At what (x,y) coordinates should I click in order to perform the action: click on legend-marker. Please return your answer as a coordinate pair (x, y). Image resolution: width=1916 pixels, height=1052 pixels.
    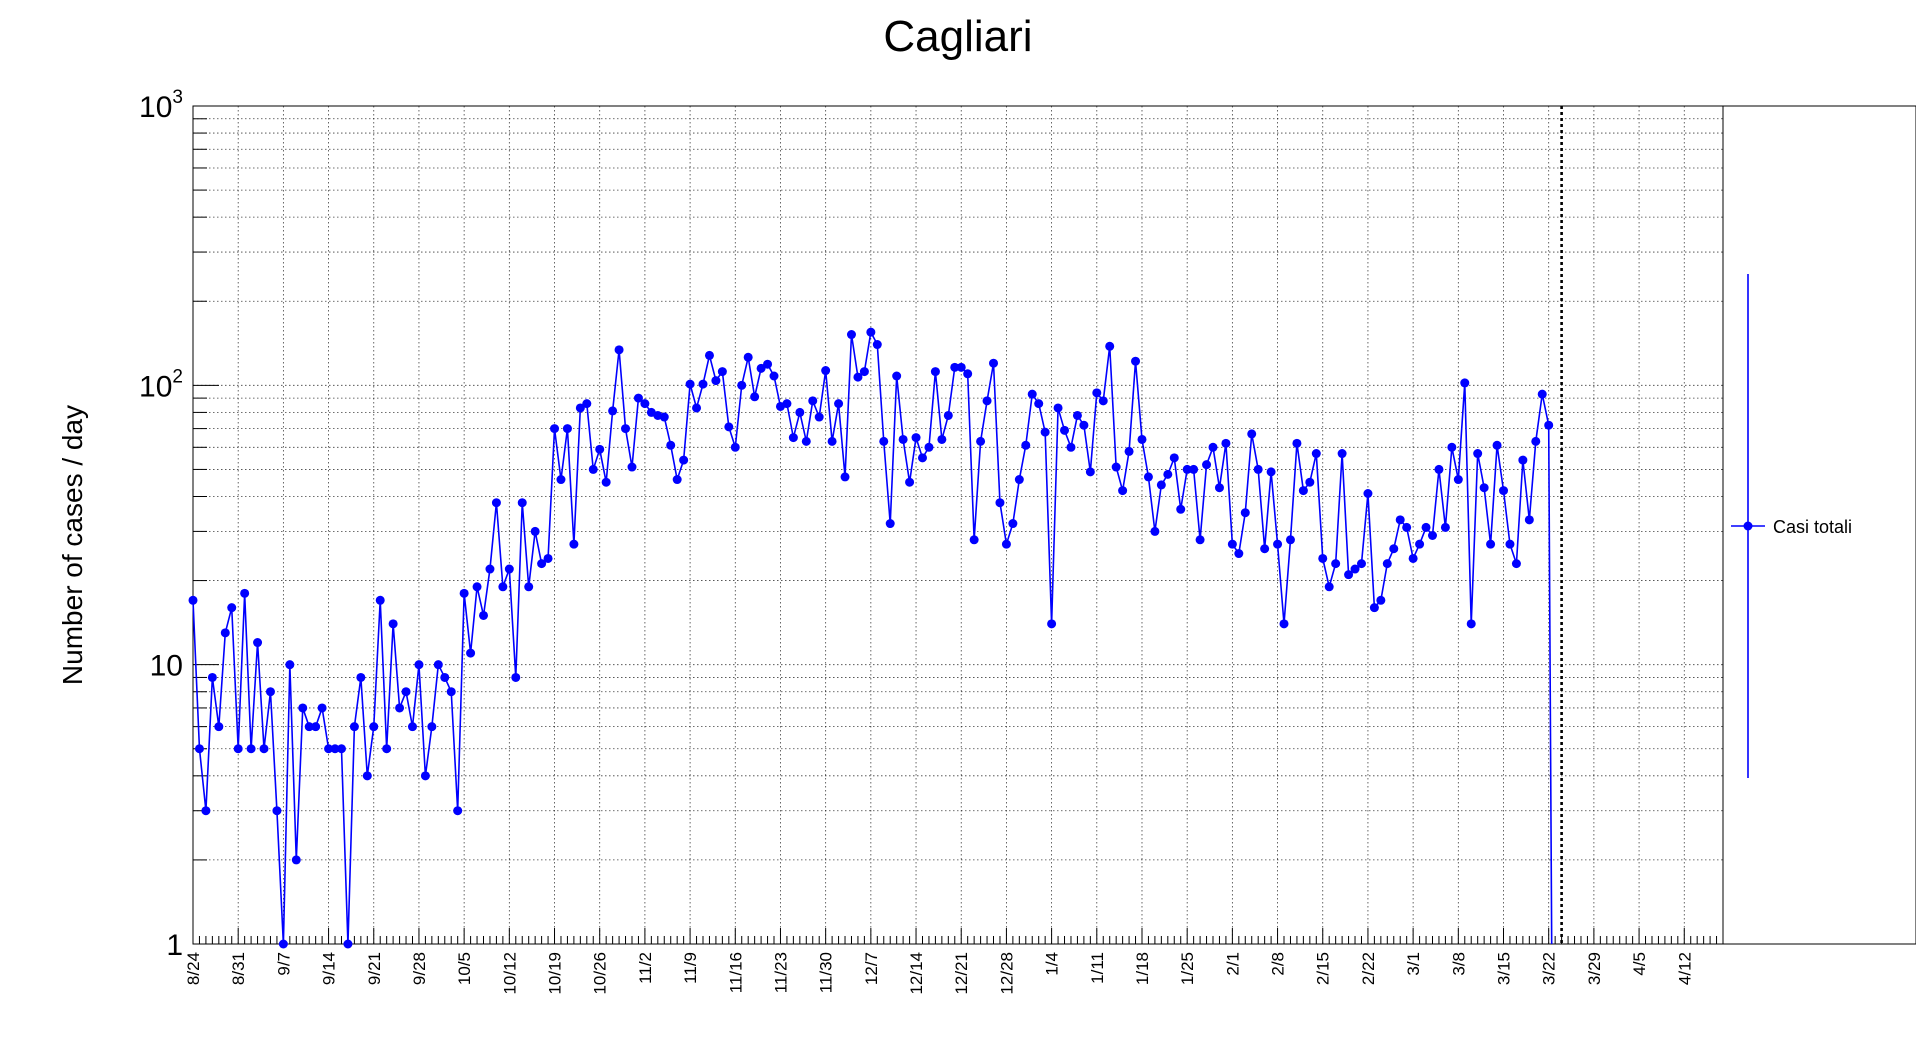
    Looking at the image, I should click on (1748, 526).